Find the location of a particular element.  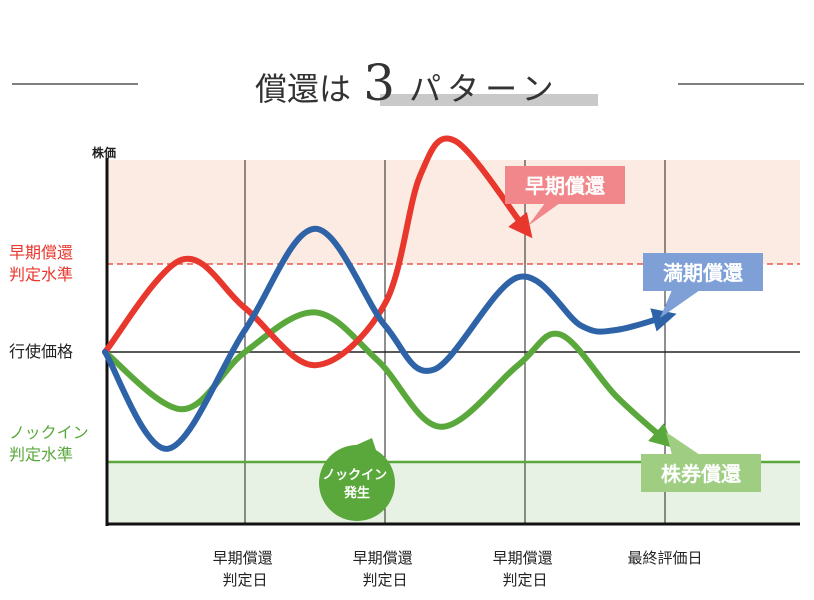

callout-maturity-redemption: 満期償還 is located at coordinates (703, 285).